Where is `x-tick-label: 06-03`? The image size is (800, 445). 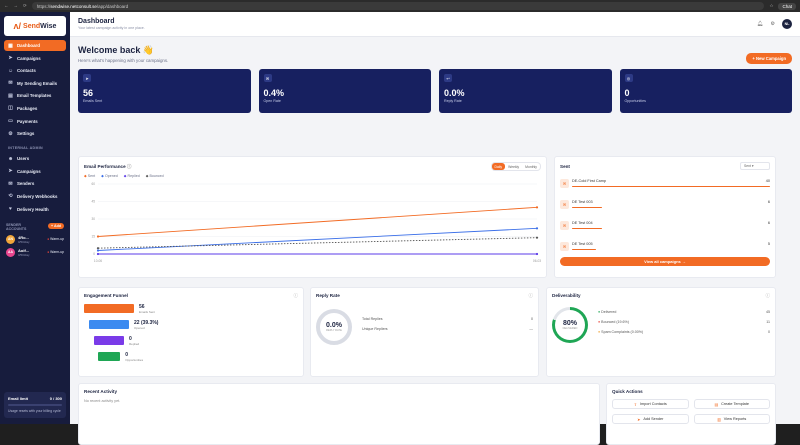 x-tick-label: 06-03 is located at coordinates (537, 261).